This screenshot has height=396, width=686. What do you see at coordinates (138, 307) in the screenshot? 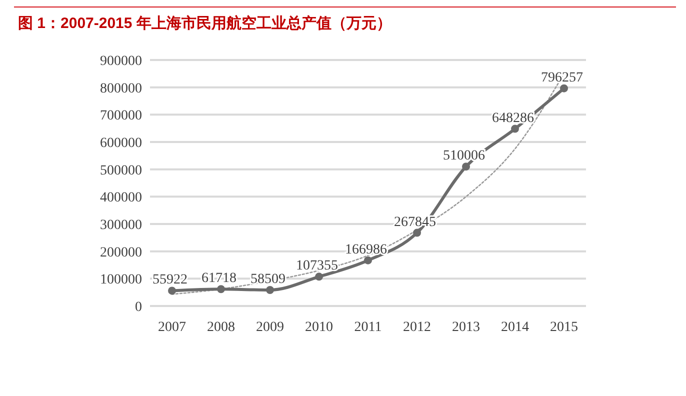
I see `y-tick-label: 0` at bounding box center [138, 307].